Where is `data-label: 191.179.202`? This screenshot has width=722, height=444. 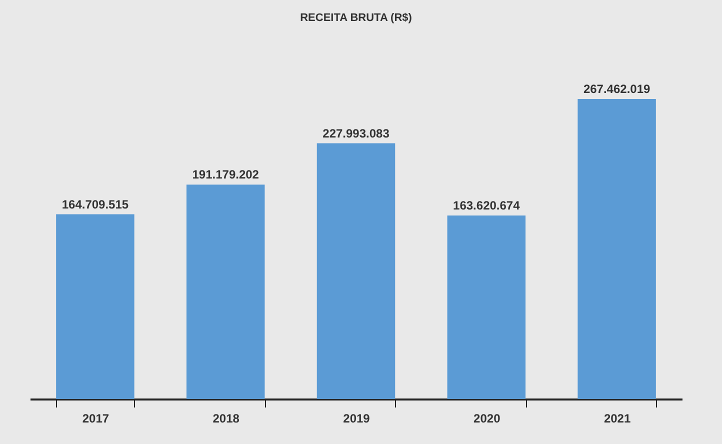
data-label: 191.179.202 is located at coordinates (226, 175).